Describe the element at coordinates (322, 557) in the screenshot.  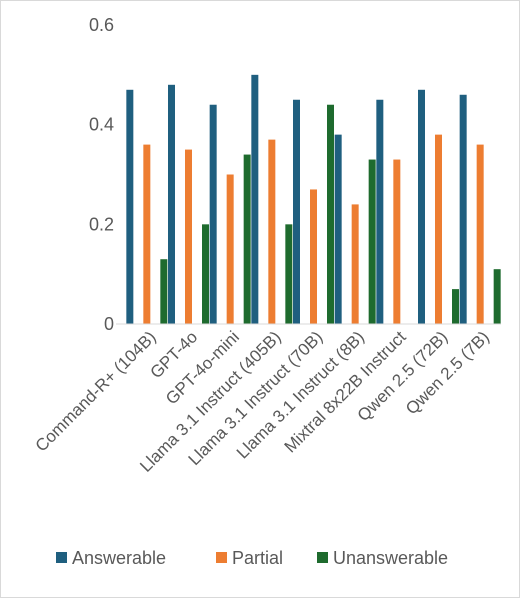
I see `legend-swatch-unanswerable` at that location.